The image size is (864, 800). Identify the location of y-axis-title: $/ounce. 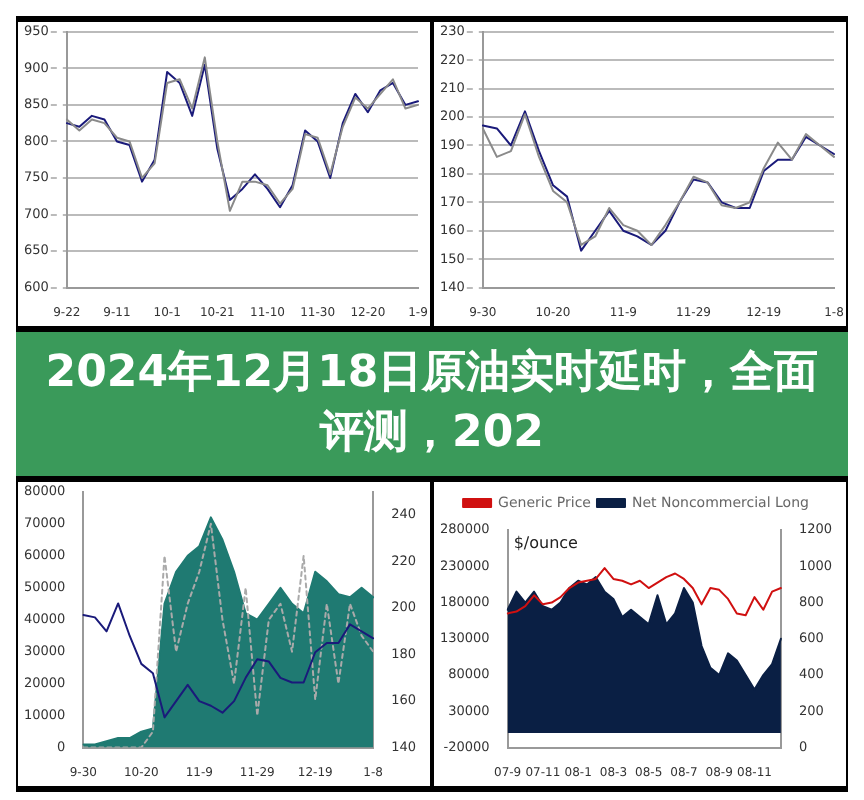
(546, 543).